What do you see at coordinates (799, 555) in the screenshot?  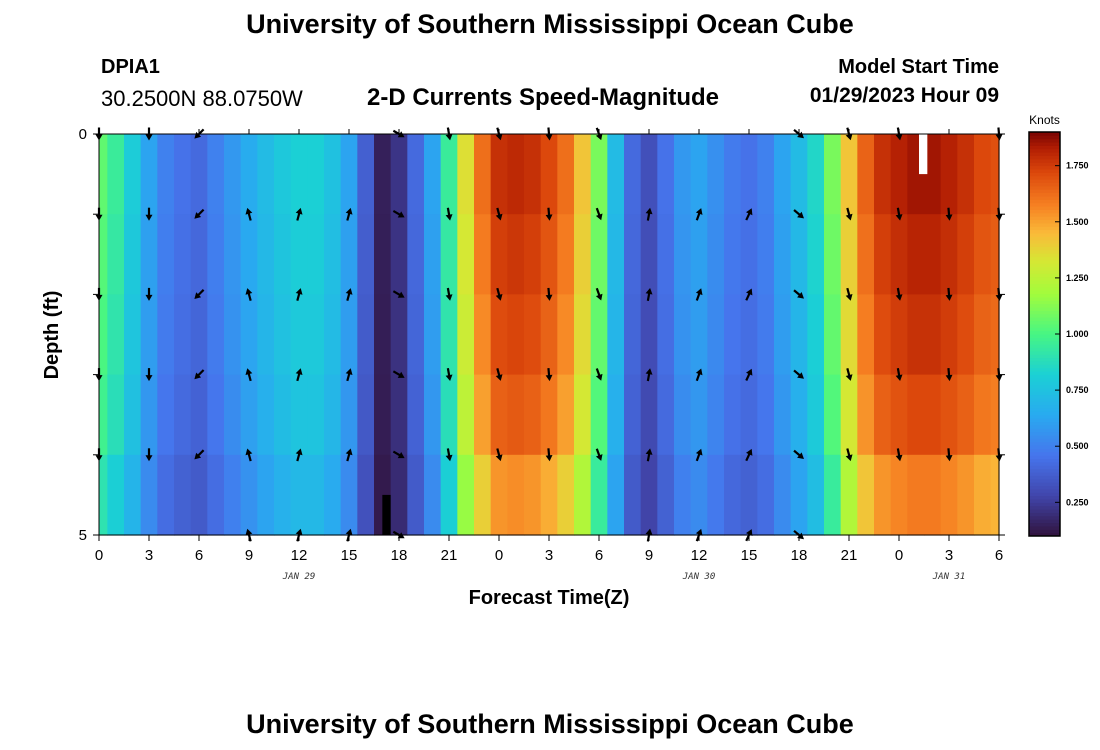 I see `x-tick-label: 18` at bounding box center [799, 555].